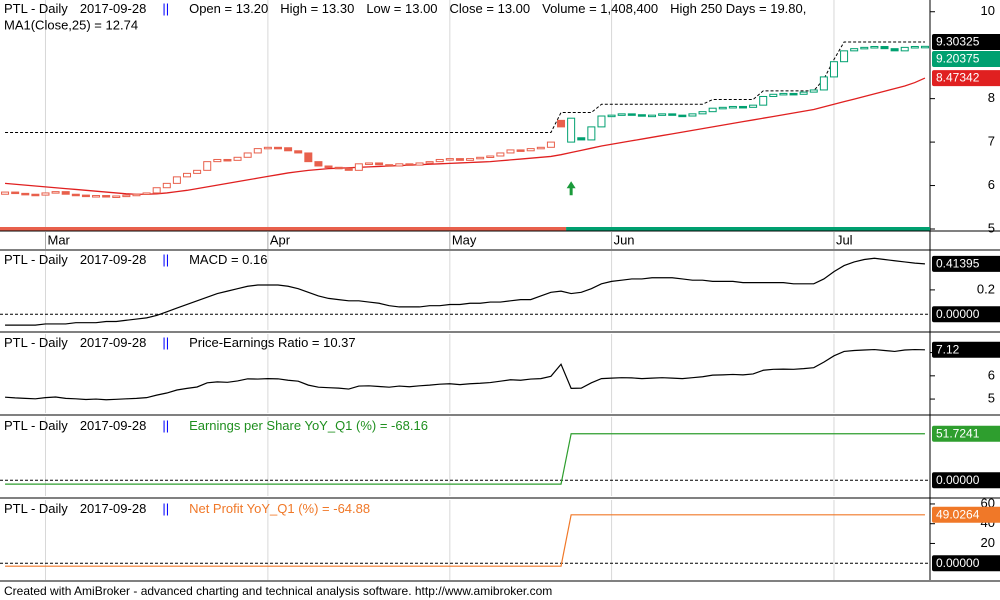 This screenshot has height=600, width=1000. I want to click on y-tick-label: 7, so click(991, 141).